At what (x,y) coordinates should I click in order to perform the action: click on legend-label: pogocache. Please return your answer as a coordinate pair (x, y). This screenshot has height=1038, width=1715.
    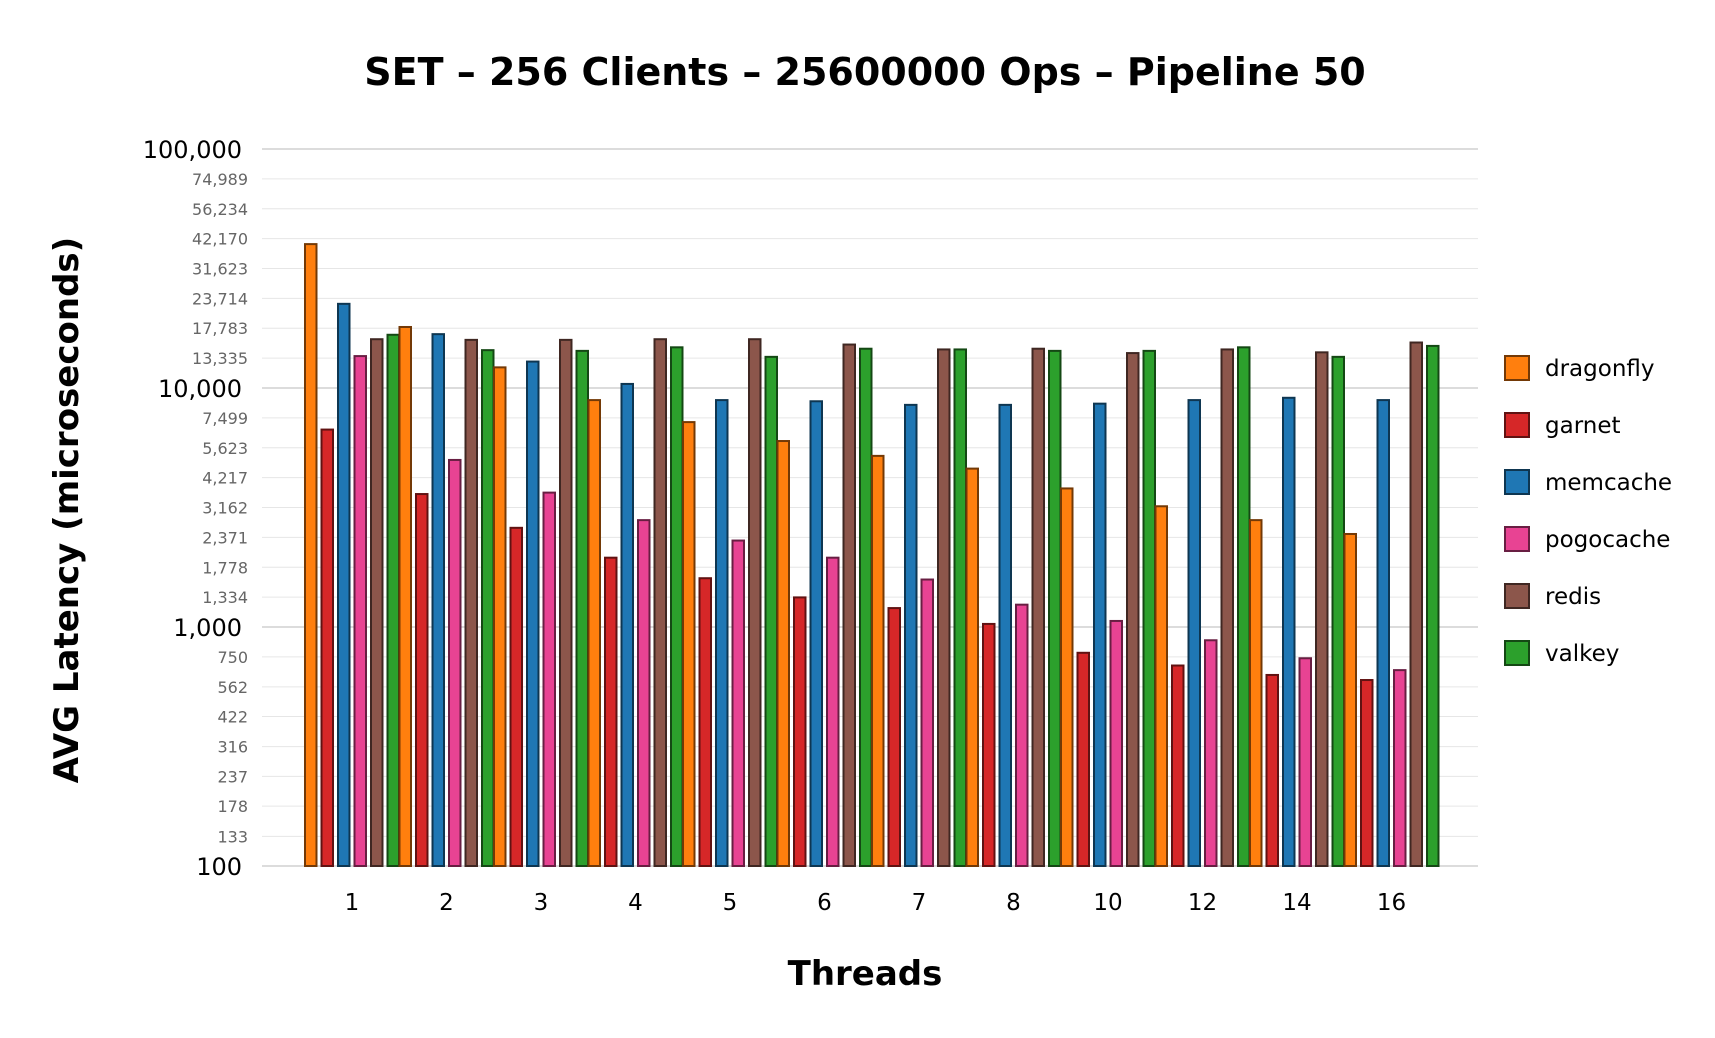
    Looking at the image, I should click on (1607, 540).